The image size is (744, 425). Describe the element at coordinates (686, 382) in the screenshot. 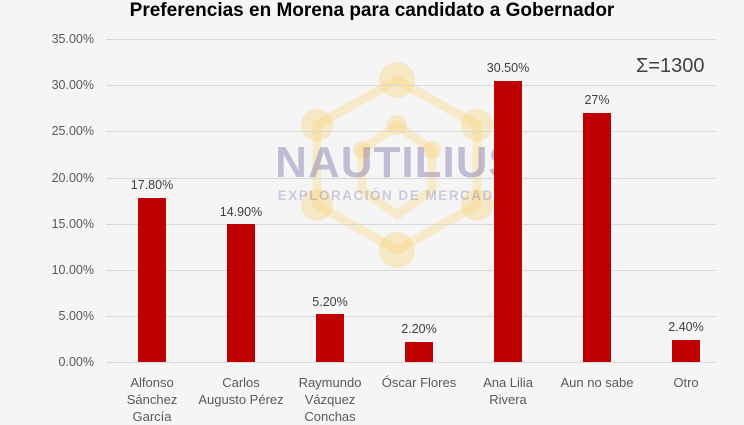

I see `x-label: Otro` at that location.